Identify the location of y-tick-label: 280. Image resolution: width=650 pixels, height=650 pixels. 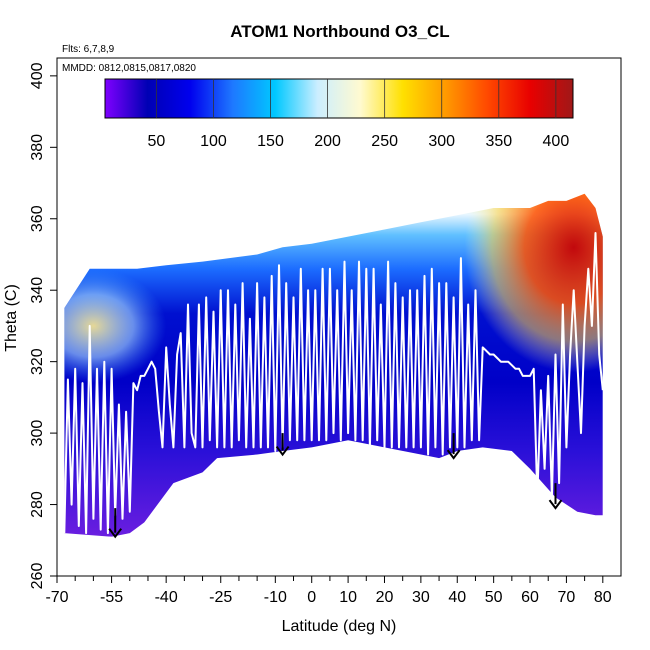
(37, 504).